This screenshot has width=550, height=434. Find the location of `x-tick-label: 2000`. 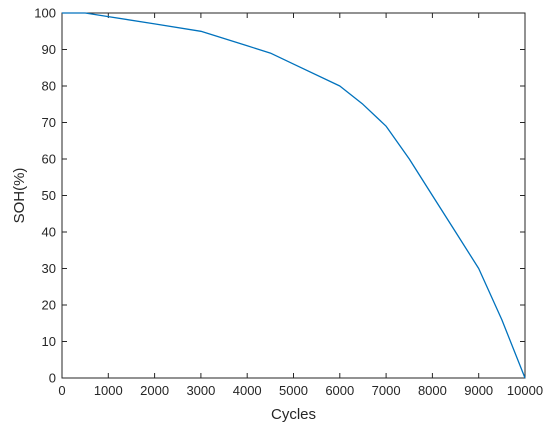

x-tick-label: 2000 is located at coordinates (154, 390).